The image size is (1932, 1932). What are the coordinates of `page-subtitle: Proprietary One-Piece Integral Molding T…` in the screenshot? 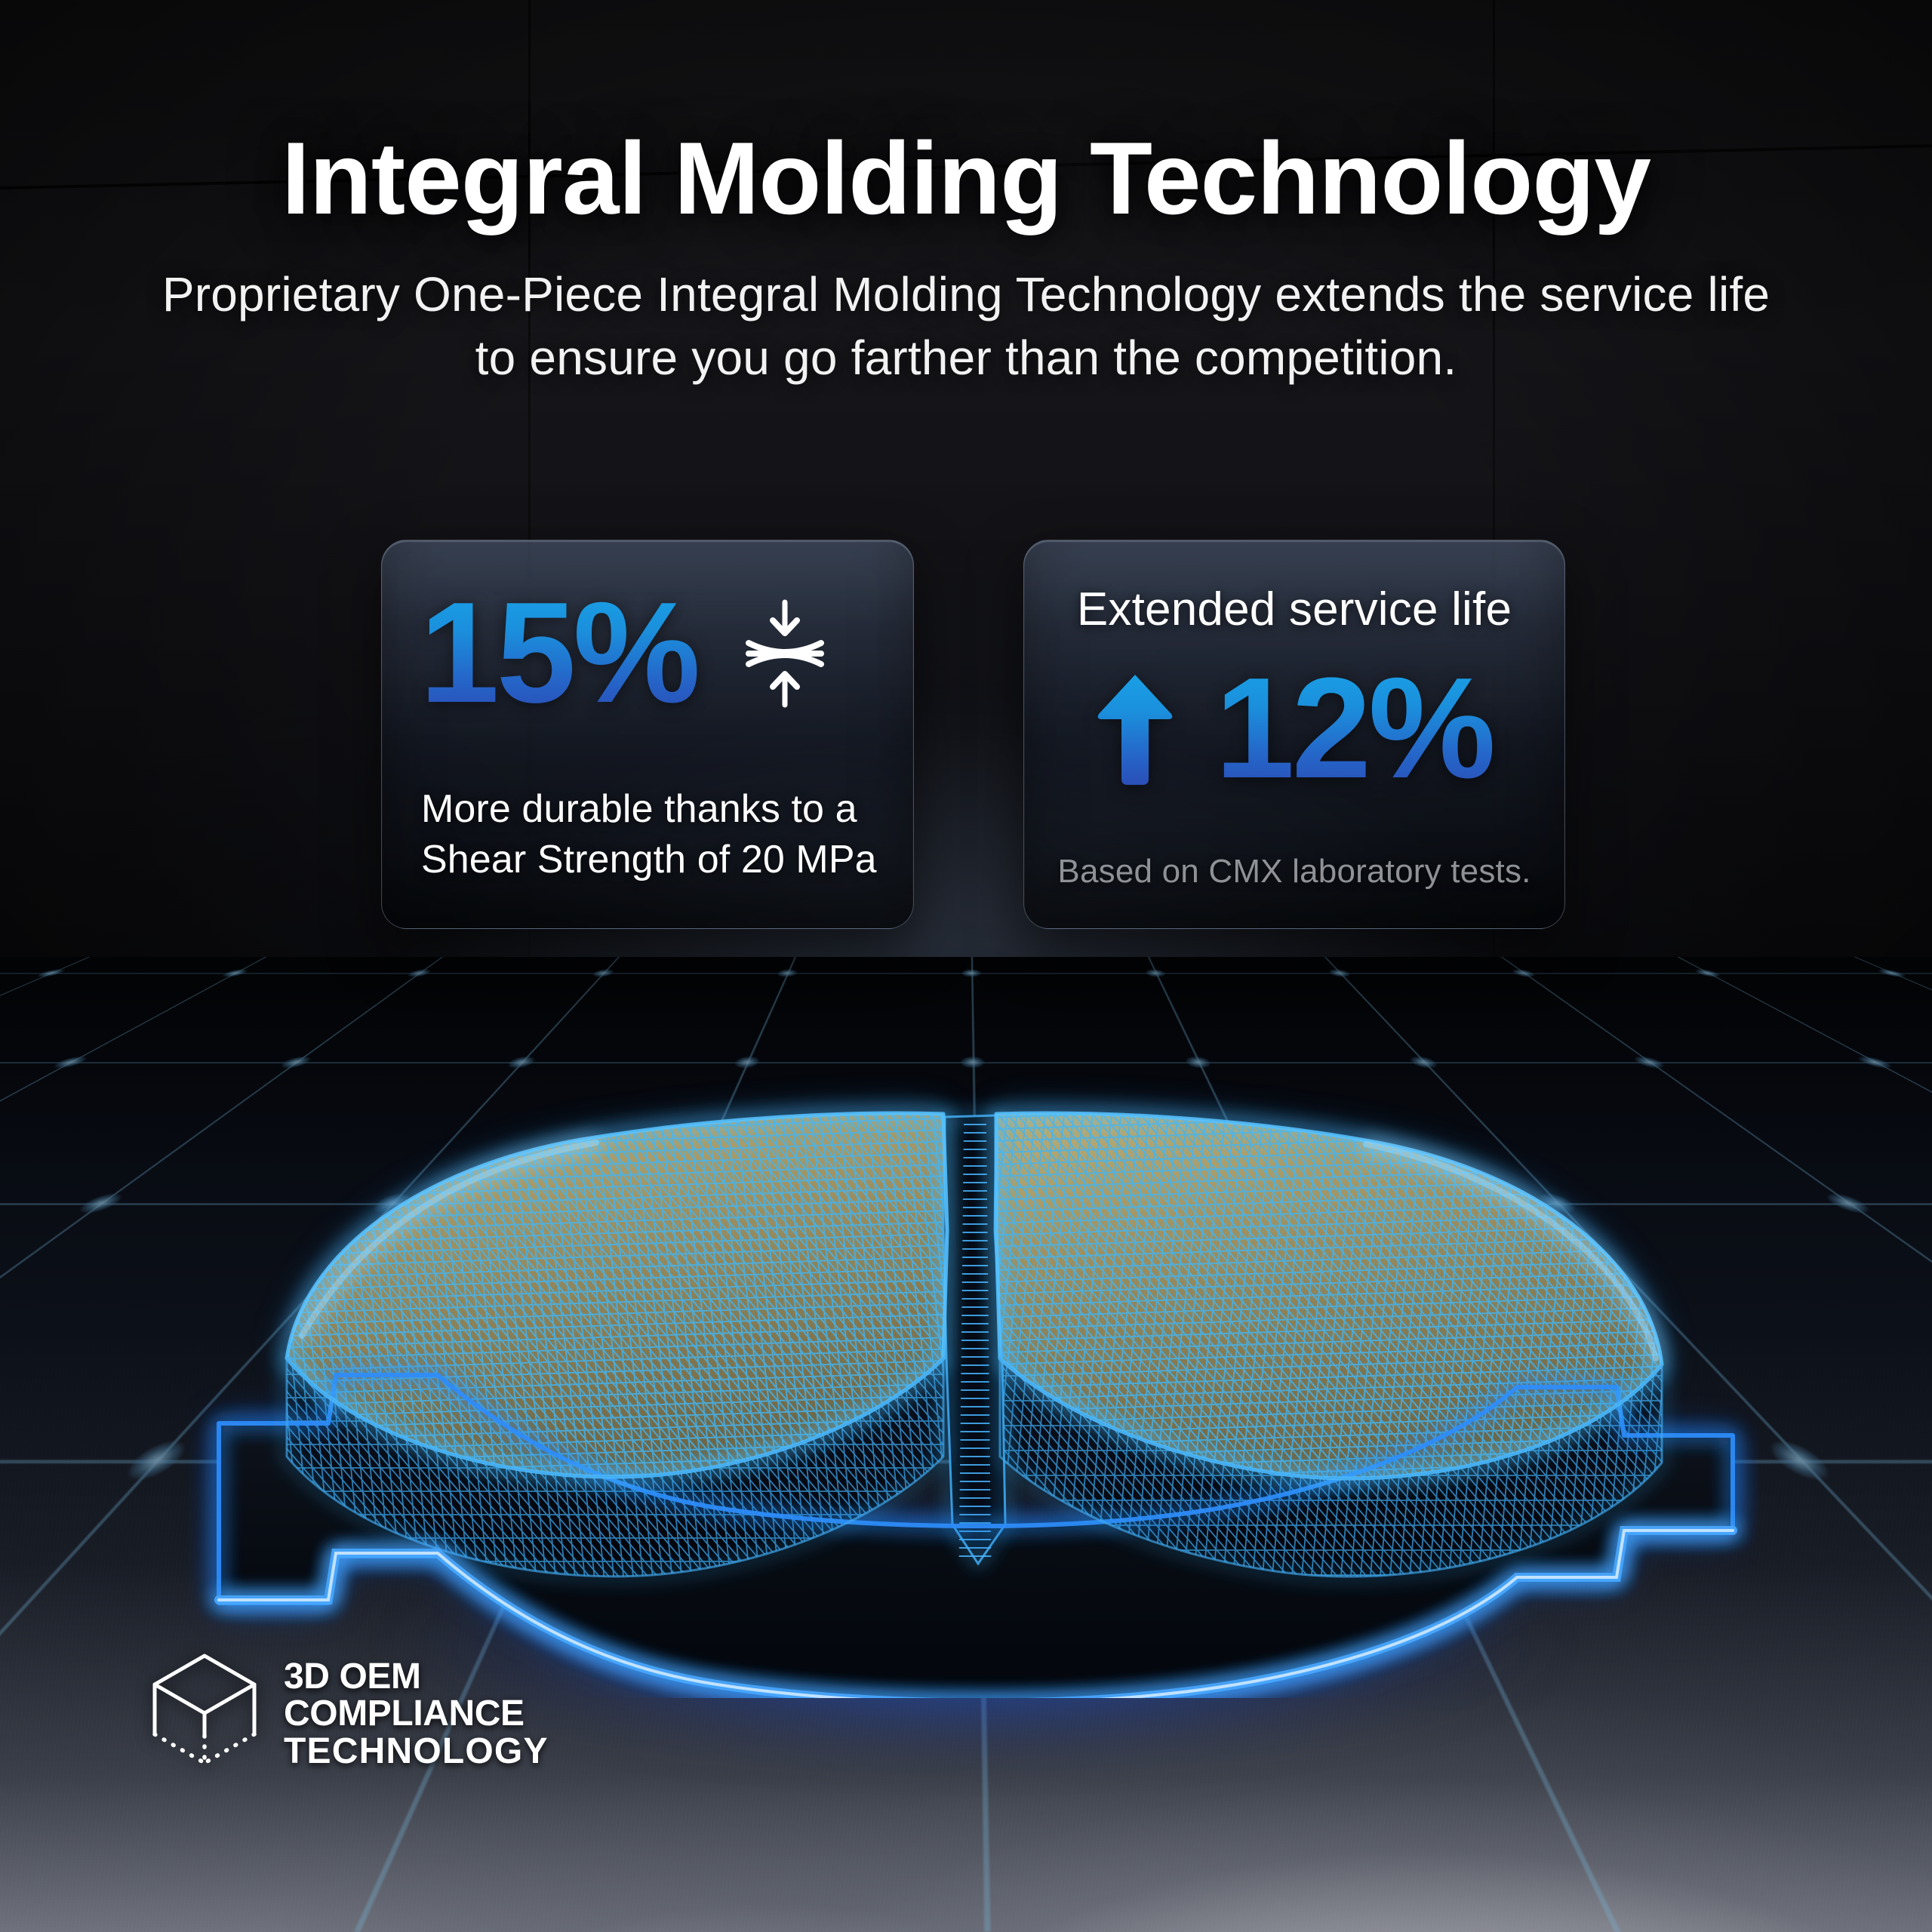 It's located at (966, 326).